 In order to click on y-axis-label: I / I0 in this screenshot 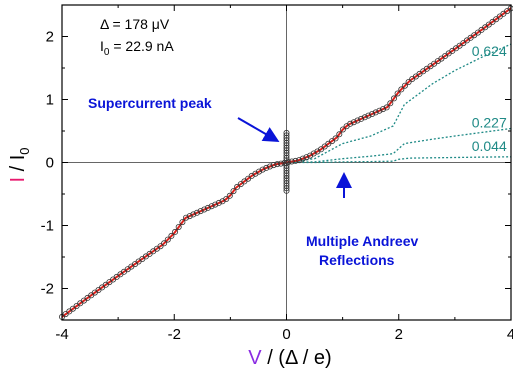, I will do `click(19, 164)`.